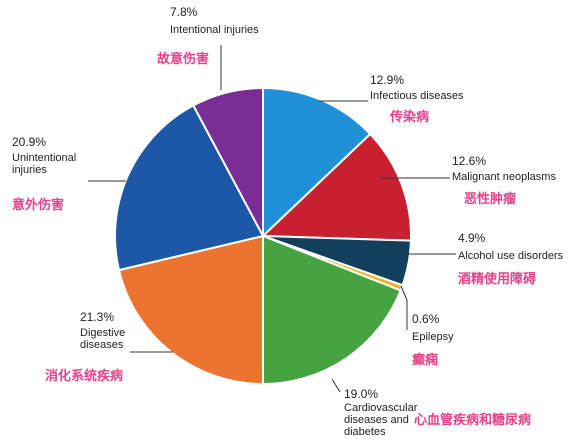  Describe the element at coordinates (511, 256) in the screenshot. I see `slice-english-label-2: Alcohol use disorders` at that location.